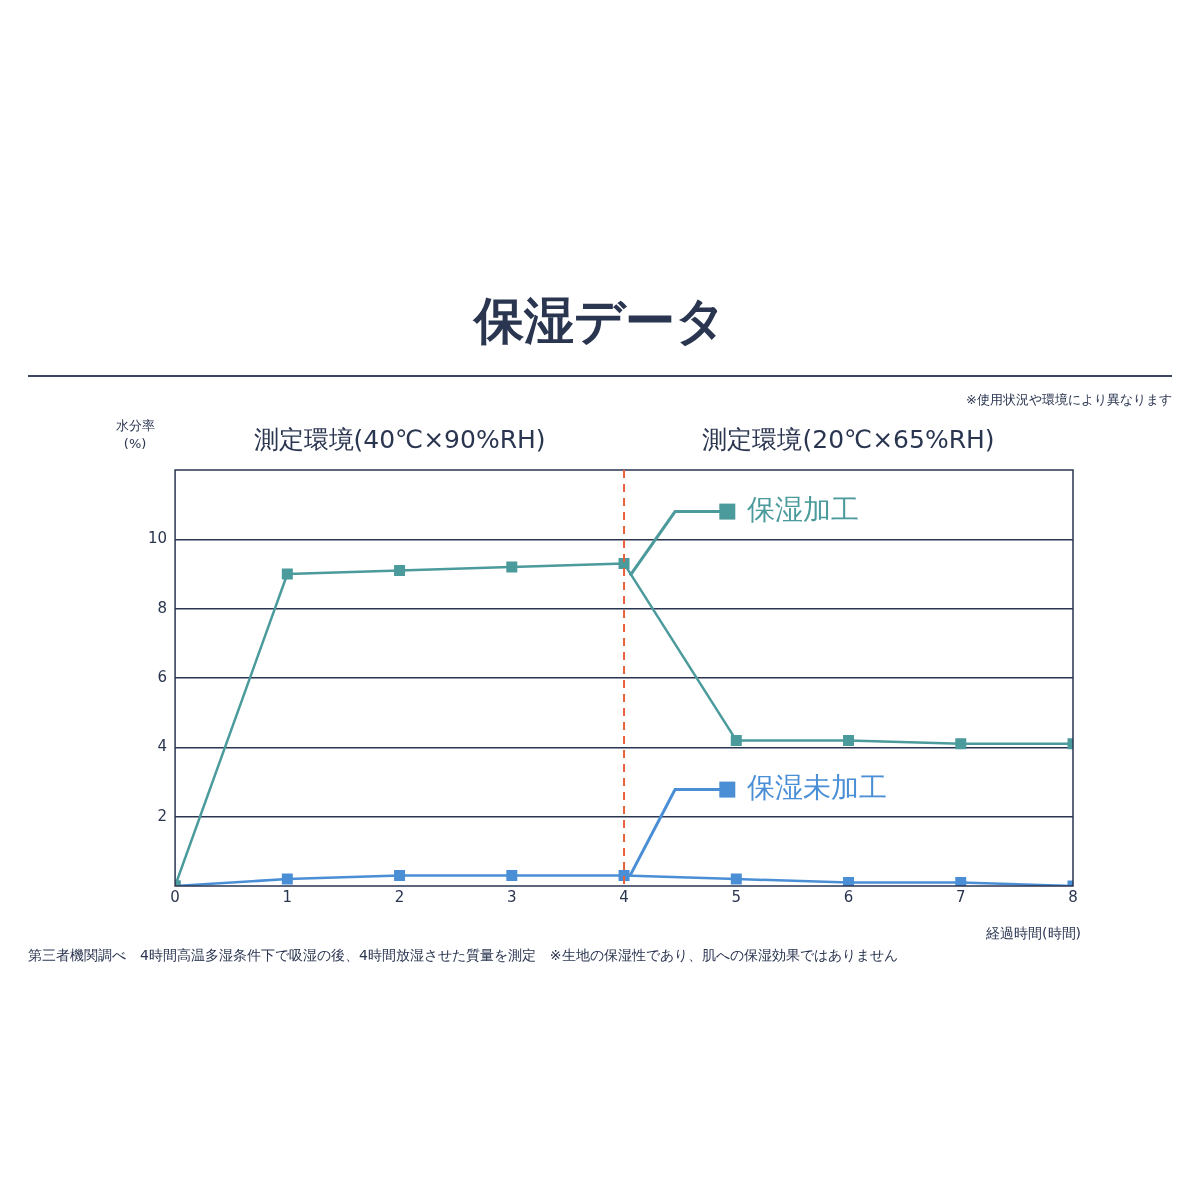  Describe the element at coordinates (848, 896) in the screenshot. I see `x-tick-label: 6` at that location.